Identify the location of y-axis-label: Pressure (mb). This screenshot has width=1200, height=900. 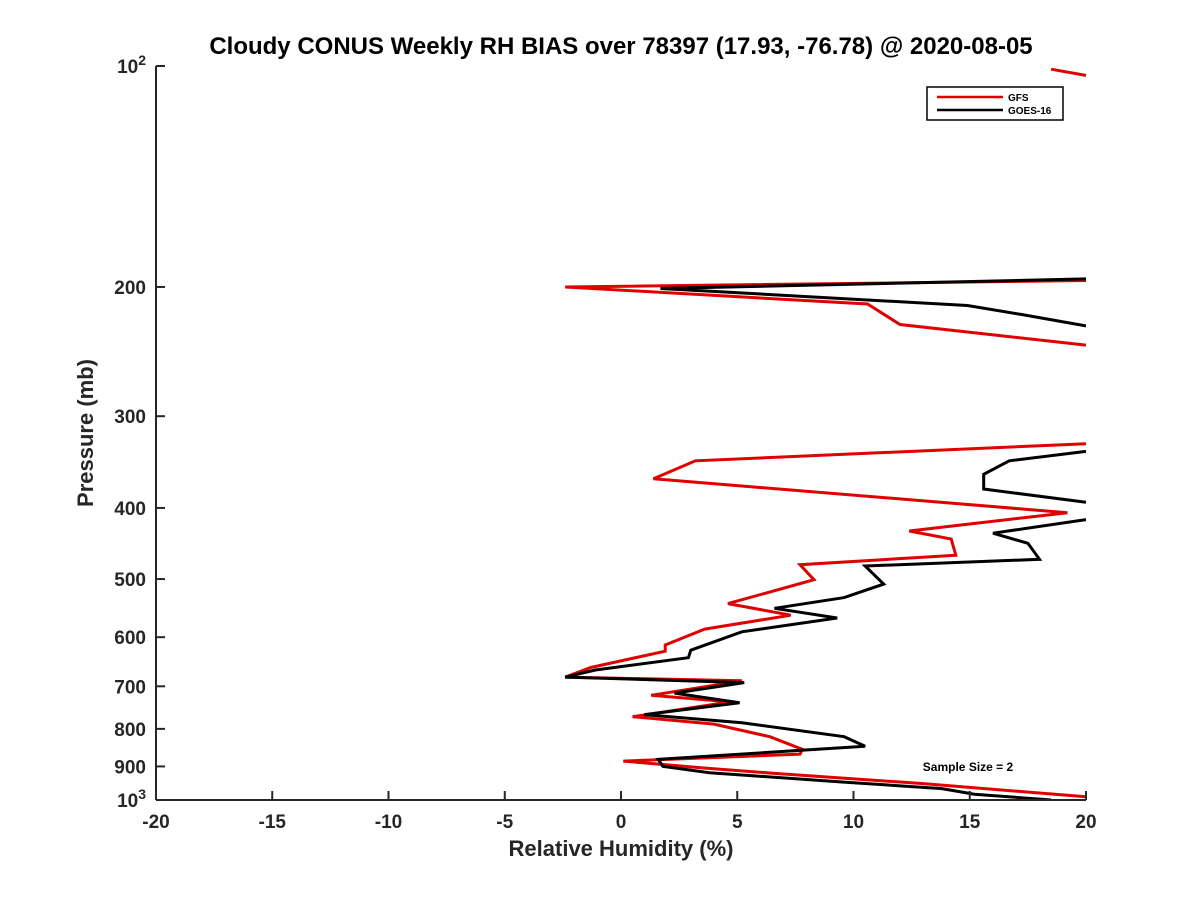
(85, 433).